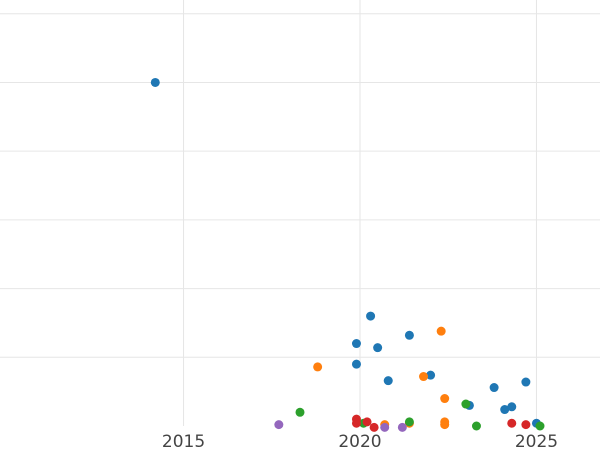  I want to click on x-tick-labels: 2015 2020 2025, so click(360, 441).